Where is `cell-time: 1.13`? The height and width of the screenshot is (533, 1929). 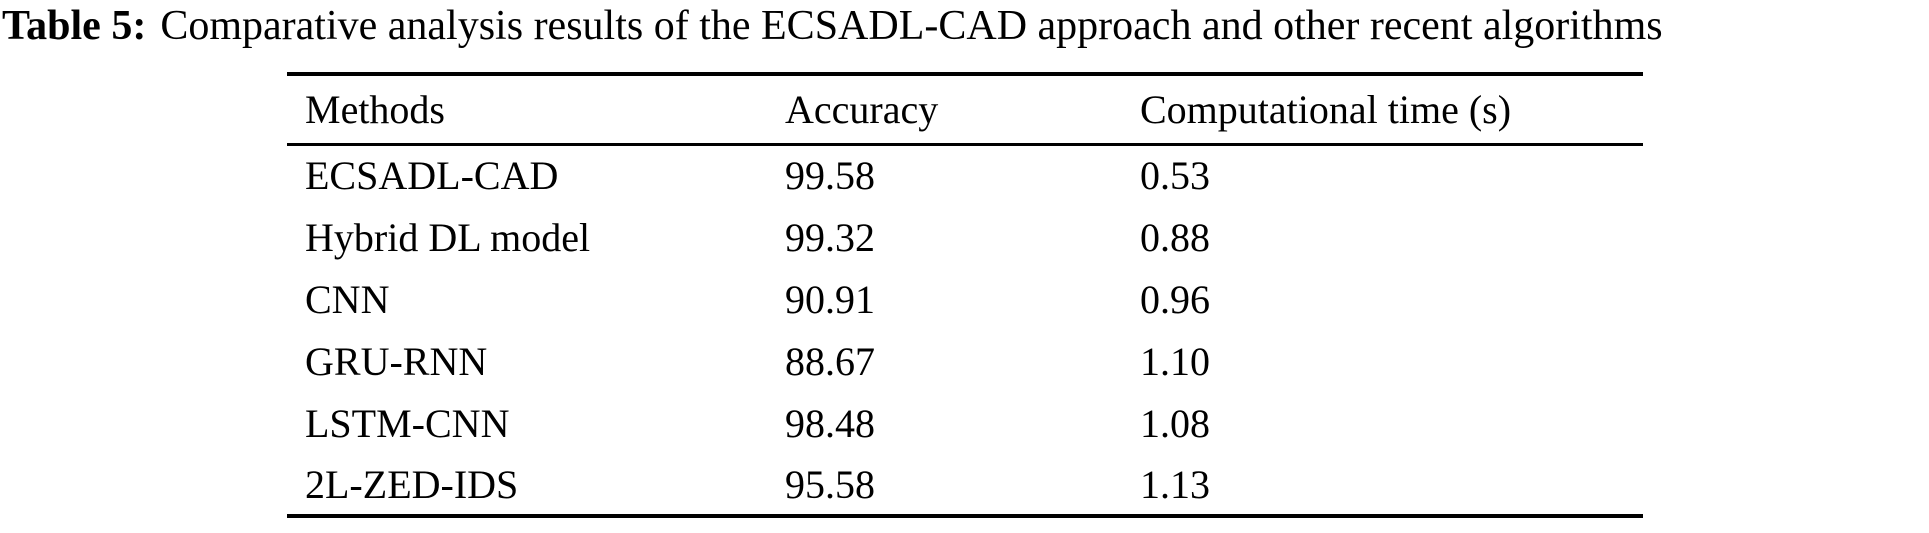 cell-time: 1.13 is located at coordinates (1175, 484).